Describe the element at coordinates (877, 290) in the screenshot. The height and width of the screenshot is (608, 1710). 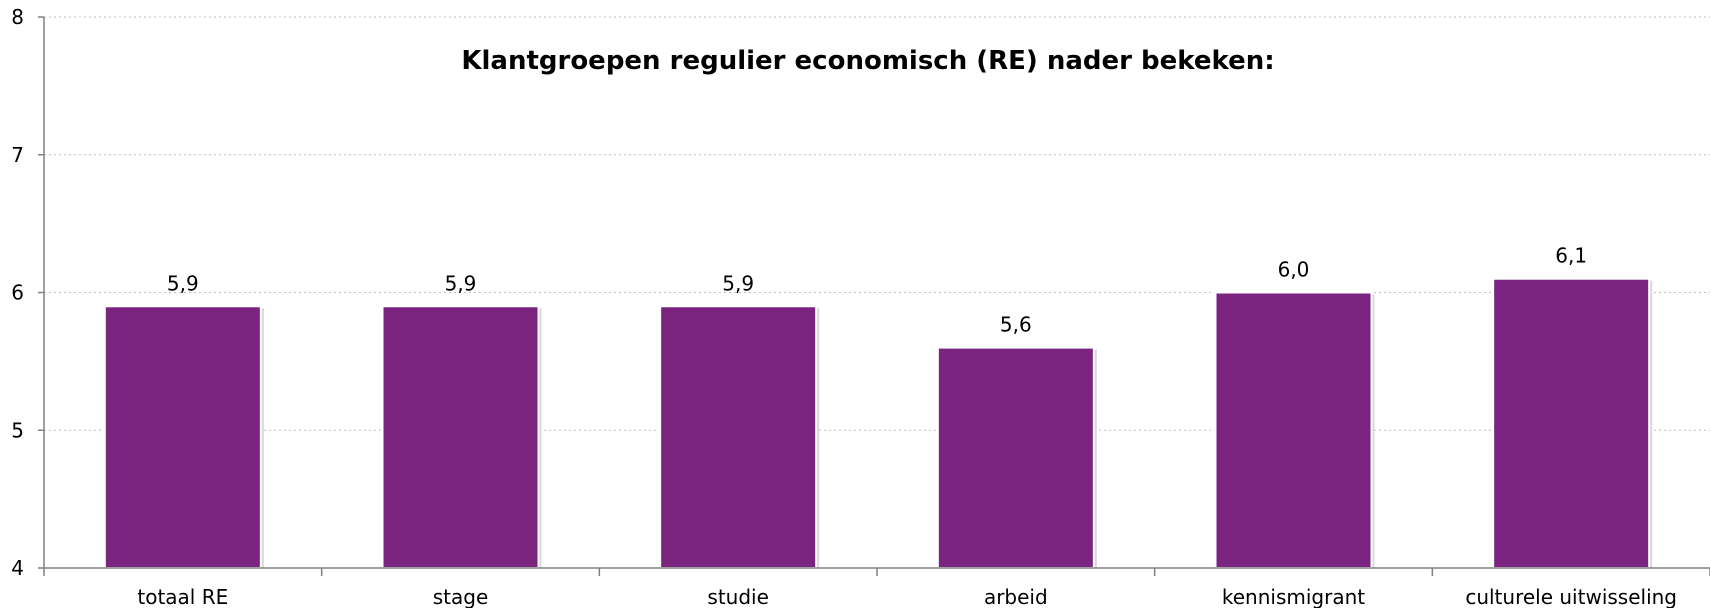
I see `data-labels: 5,9 5,9 5,9 5,6 6,0 6,1` at that location.